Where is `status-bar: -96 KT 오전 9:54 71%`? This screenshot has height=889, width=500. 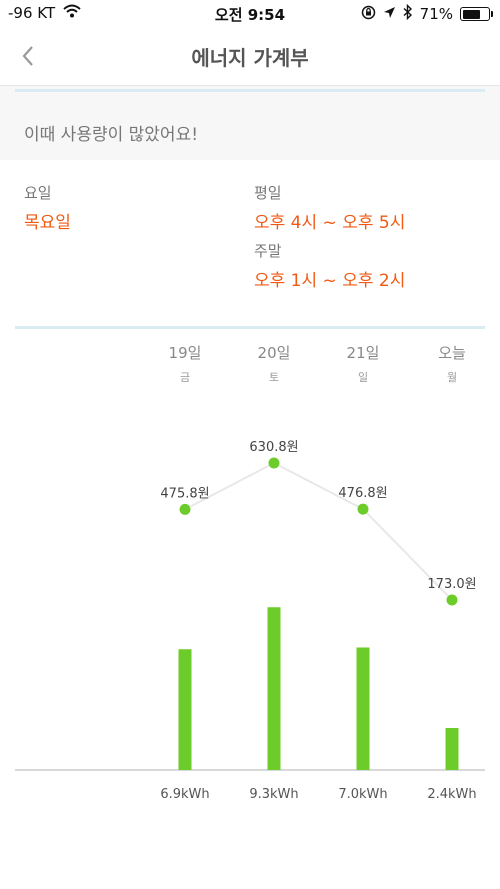
status-bar: -96 KT 오전 9:54 71% is located at coordinates (250, 14).